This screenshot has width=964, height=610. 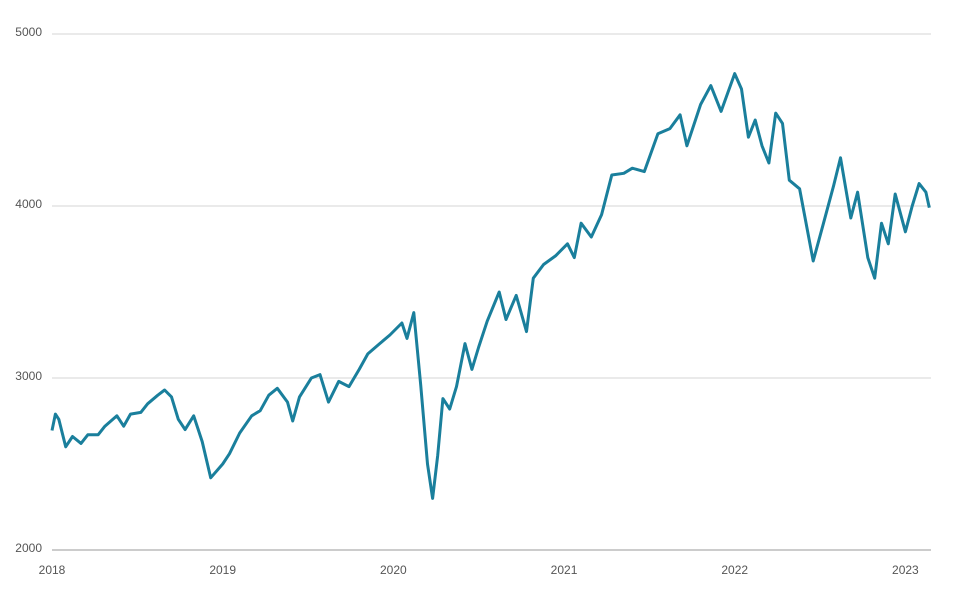 What do you see at coordinates (28, 32) in the screenshot?
I see `y-tick-label: 5000` at bounding box center [28, 32].